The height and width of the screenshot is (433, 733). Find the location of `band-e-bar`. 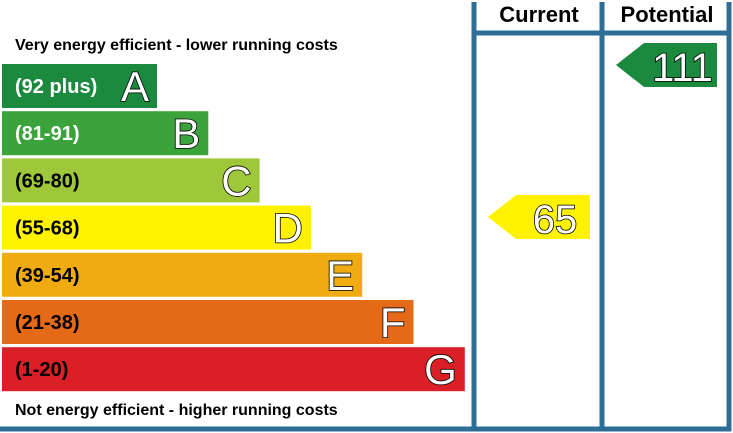

band-e-bar is located at coordinates (182, 274).